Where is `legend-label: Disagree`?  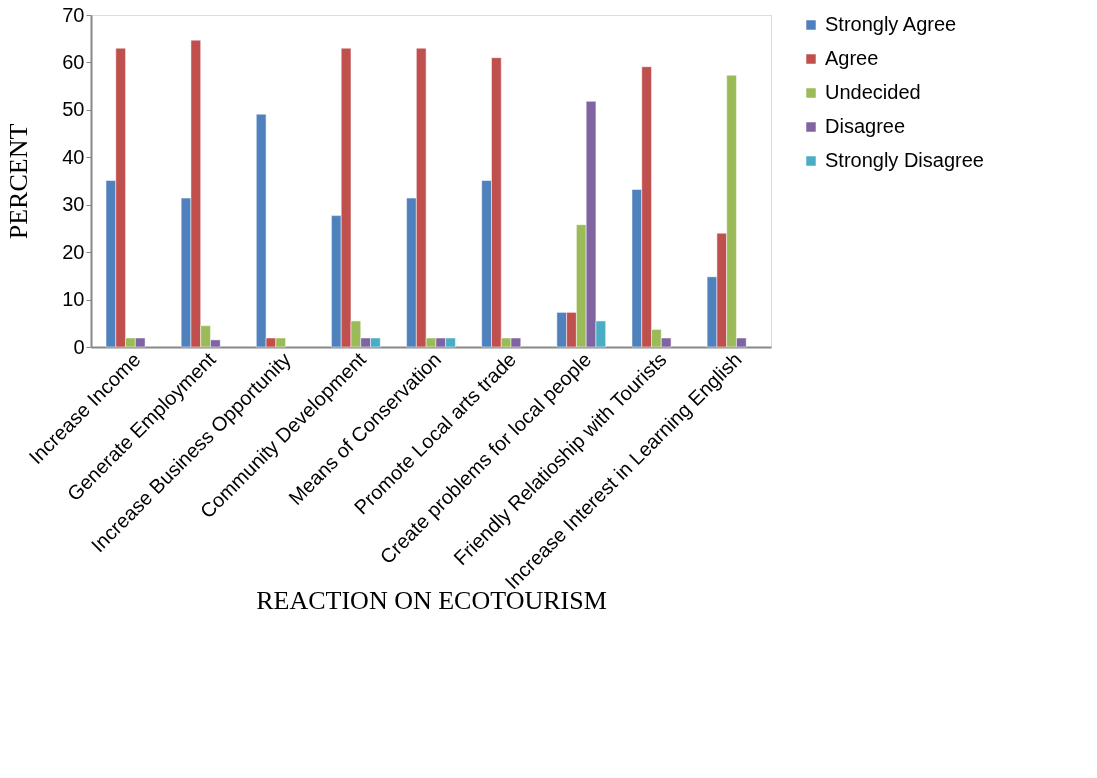
legend-label: Disagree is located at coordinates (865, 126).